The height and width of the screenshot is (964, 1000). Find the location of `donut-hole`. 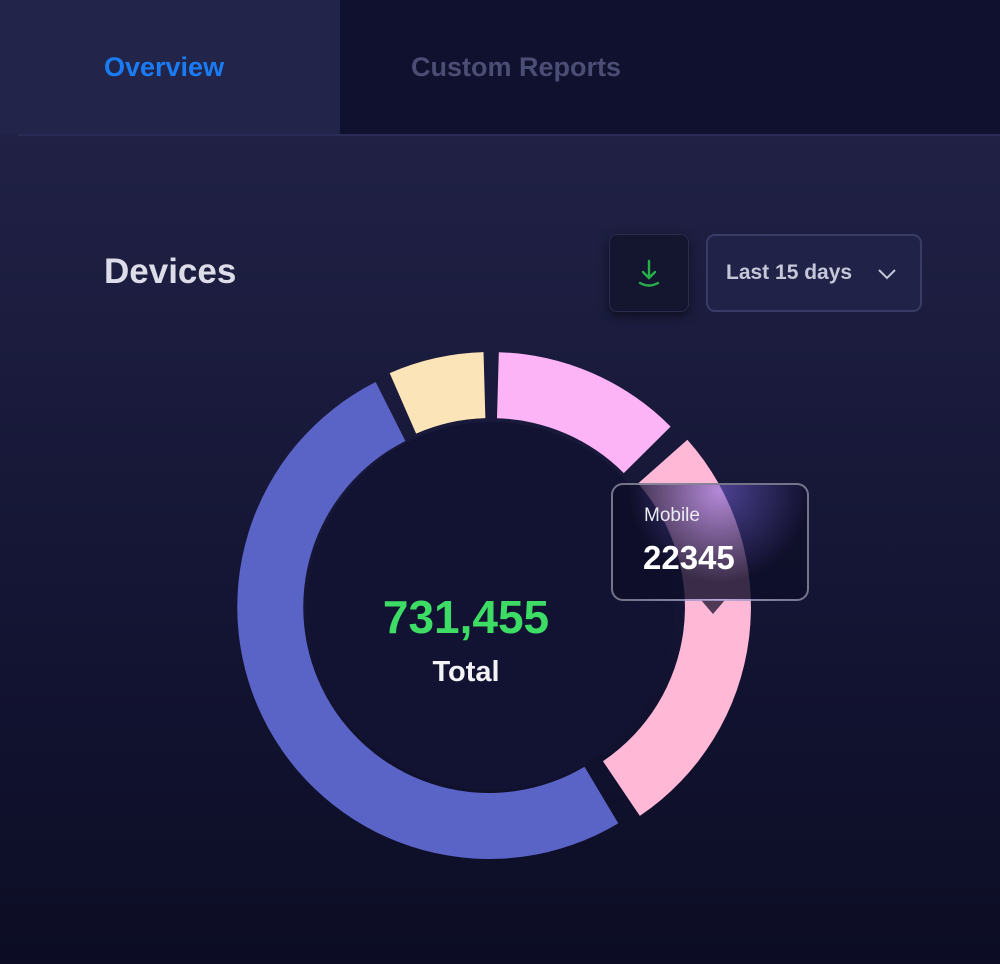

donut-hole is located at coordinates (491, 606).